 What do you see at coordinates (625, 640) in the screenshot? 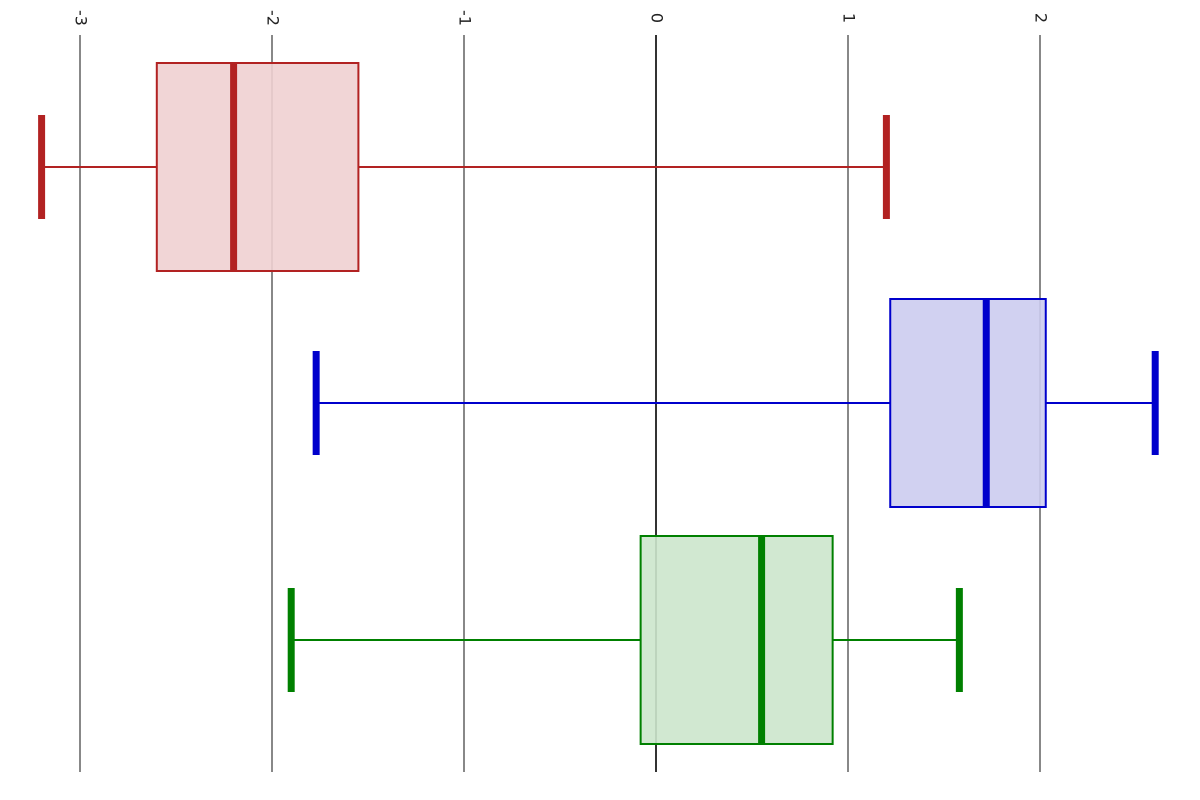
I see `box-series` at bounding box center [625, 640].